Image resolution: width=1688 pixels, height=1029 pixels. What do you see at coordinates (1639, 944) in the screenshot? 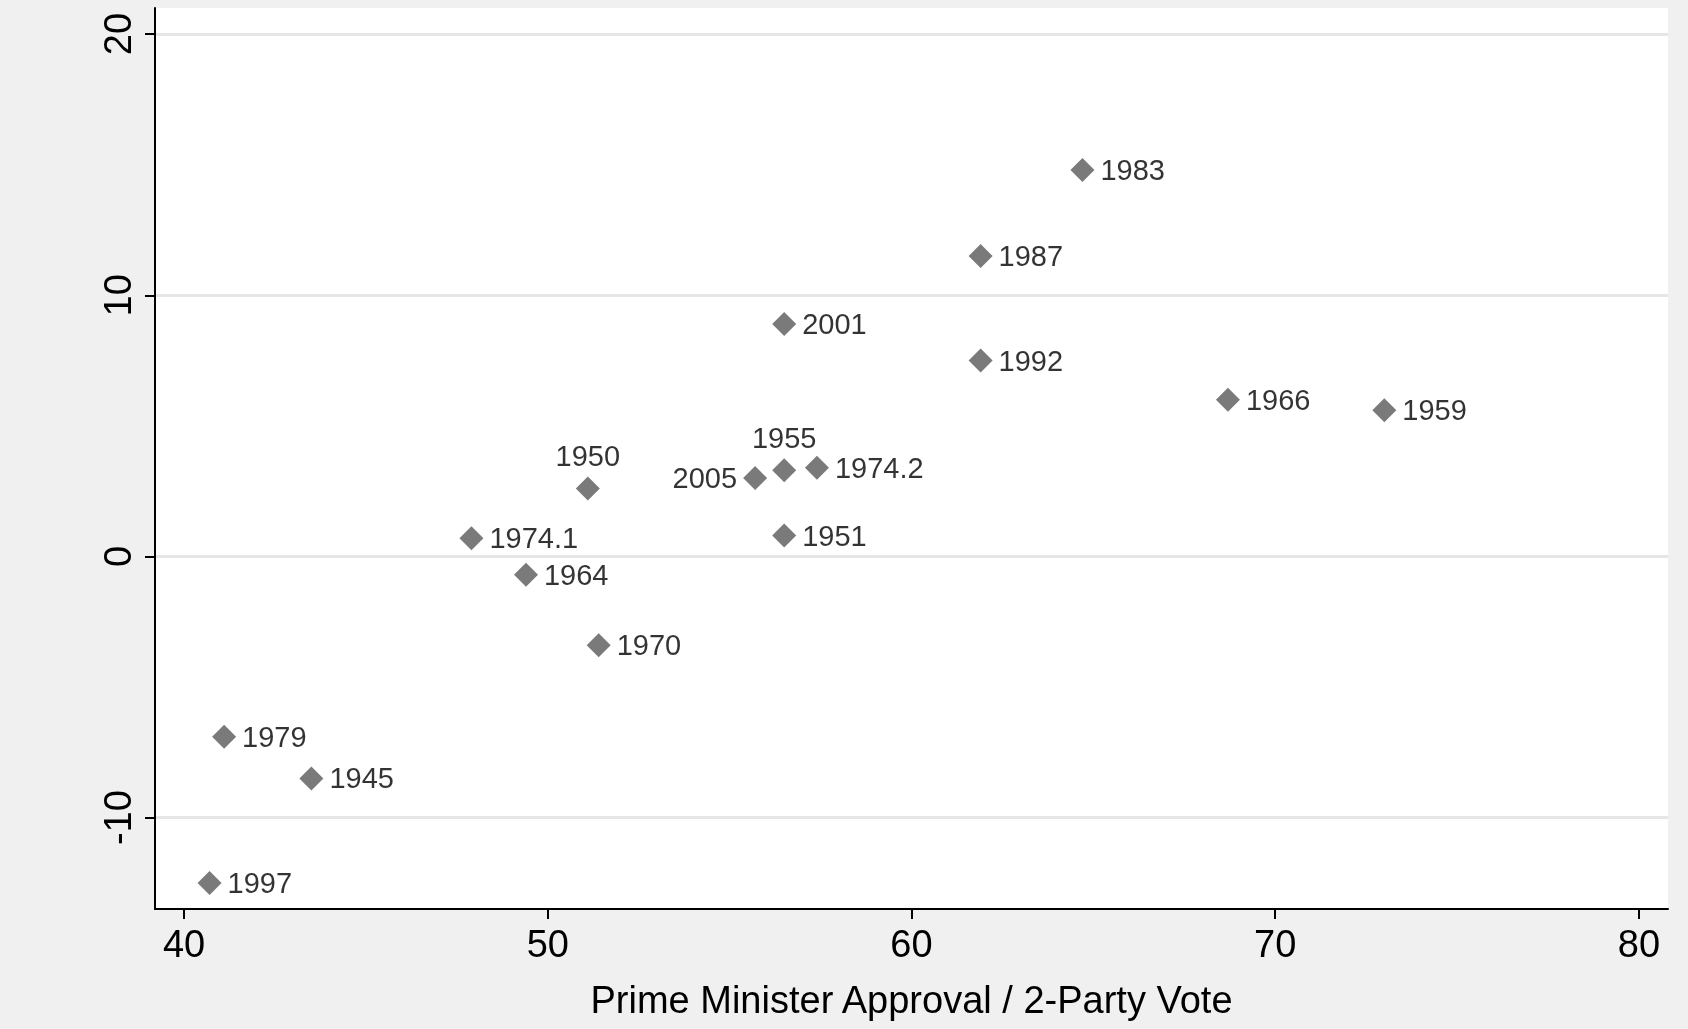
I see `x-tick-label: 80` at bounding box center [1639, 944].